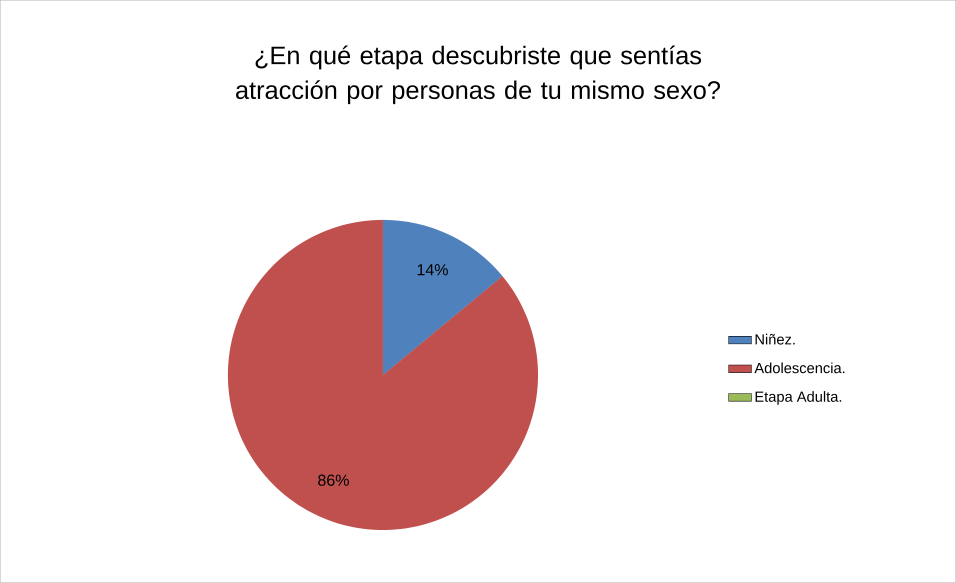 The width and height of the screenshot is (956, 583). I want to click on legend-label: Niñez., so click(775, 339).